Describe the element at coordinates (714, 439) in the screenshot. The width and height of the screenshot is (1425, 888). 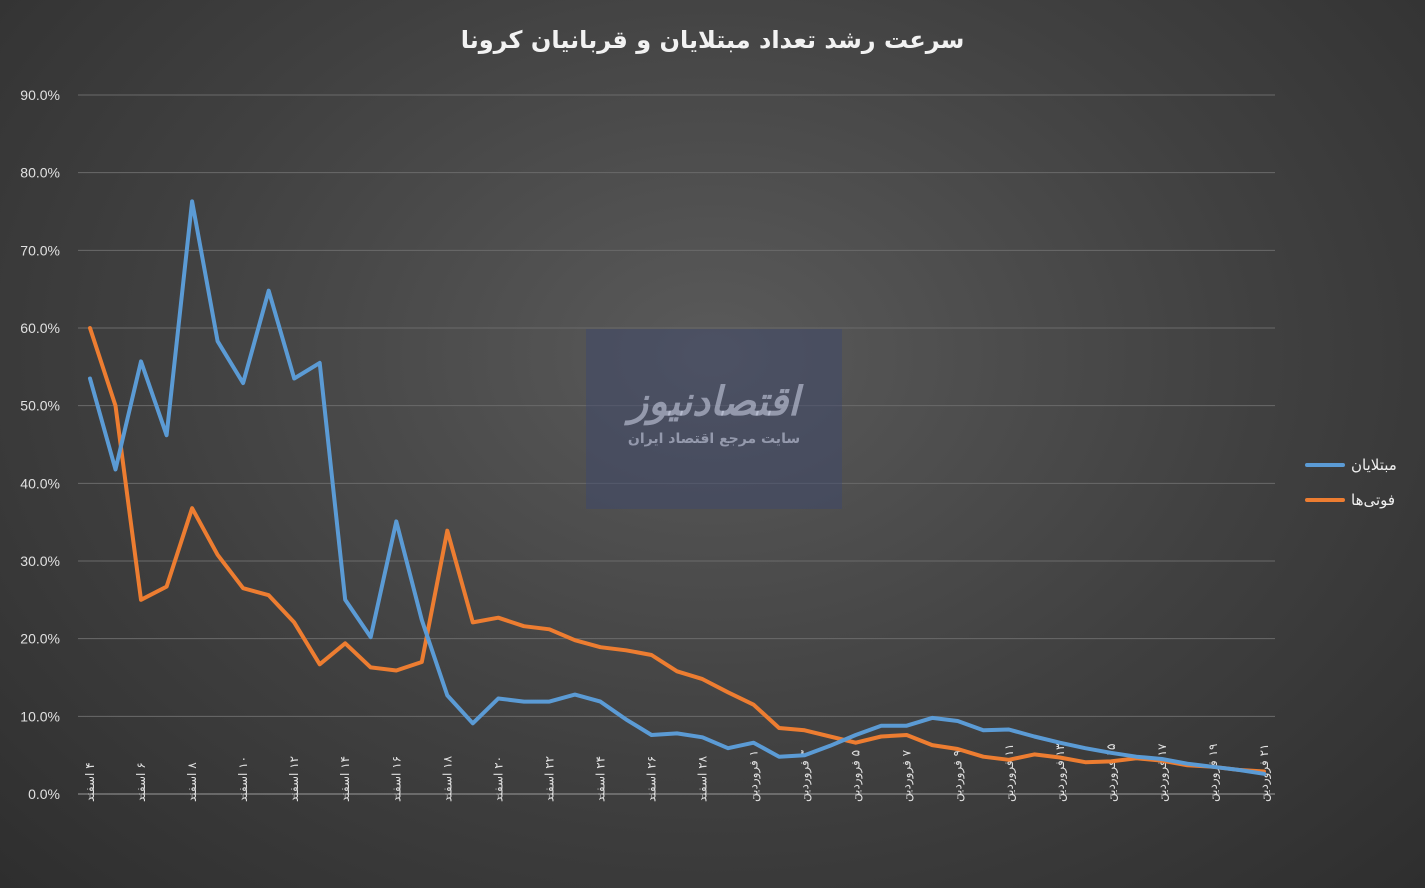
I see `watermark-subtitle: سایت مرجع اقتصاد ایران` at that location.